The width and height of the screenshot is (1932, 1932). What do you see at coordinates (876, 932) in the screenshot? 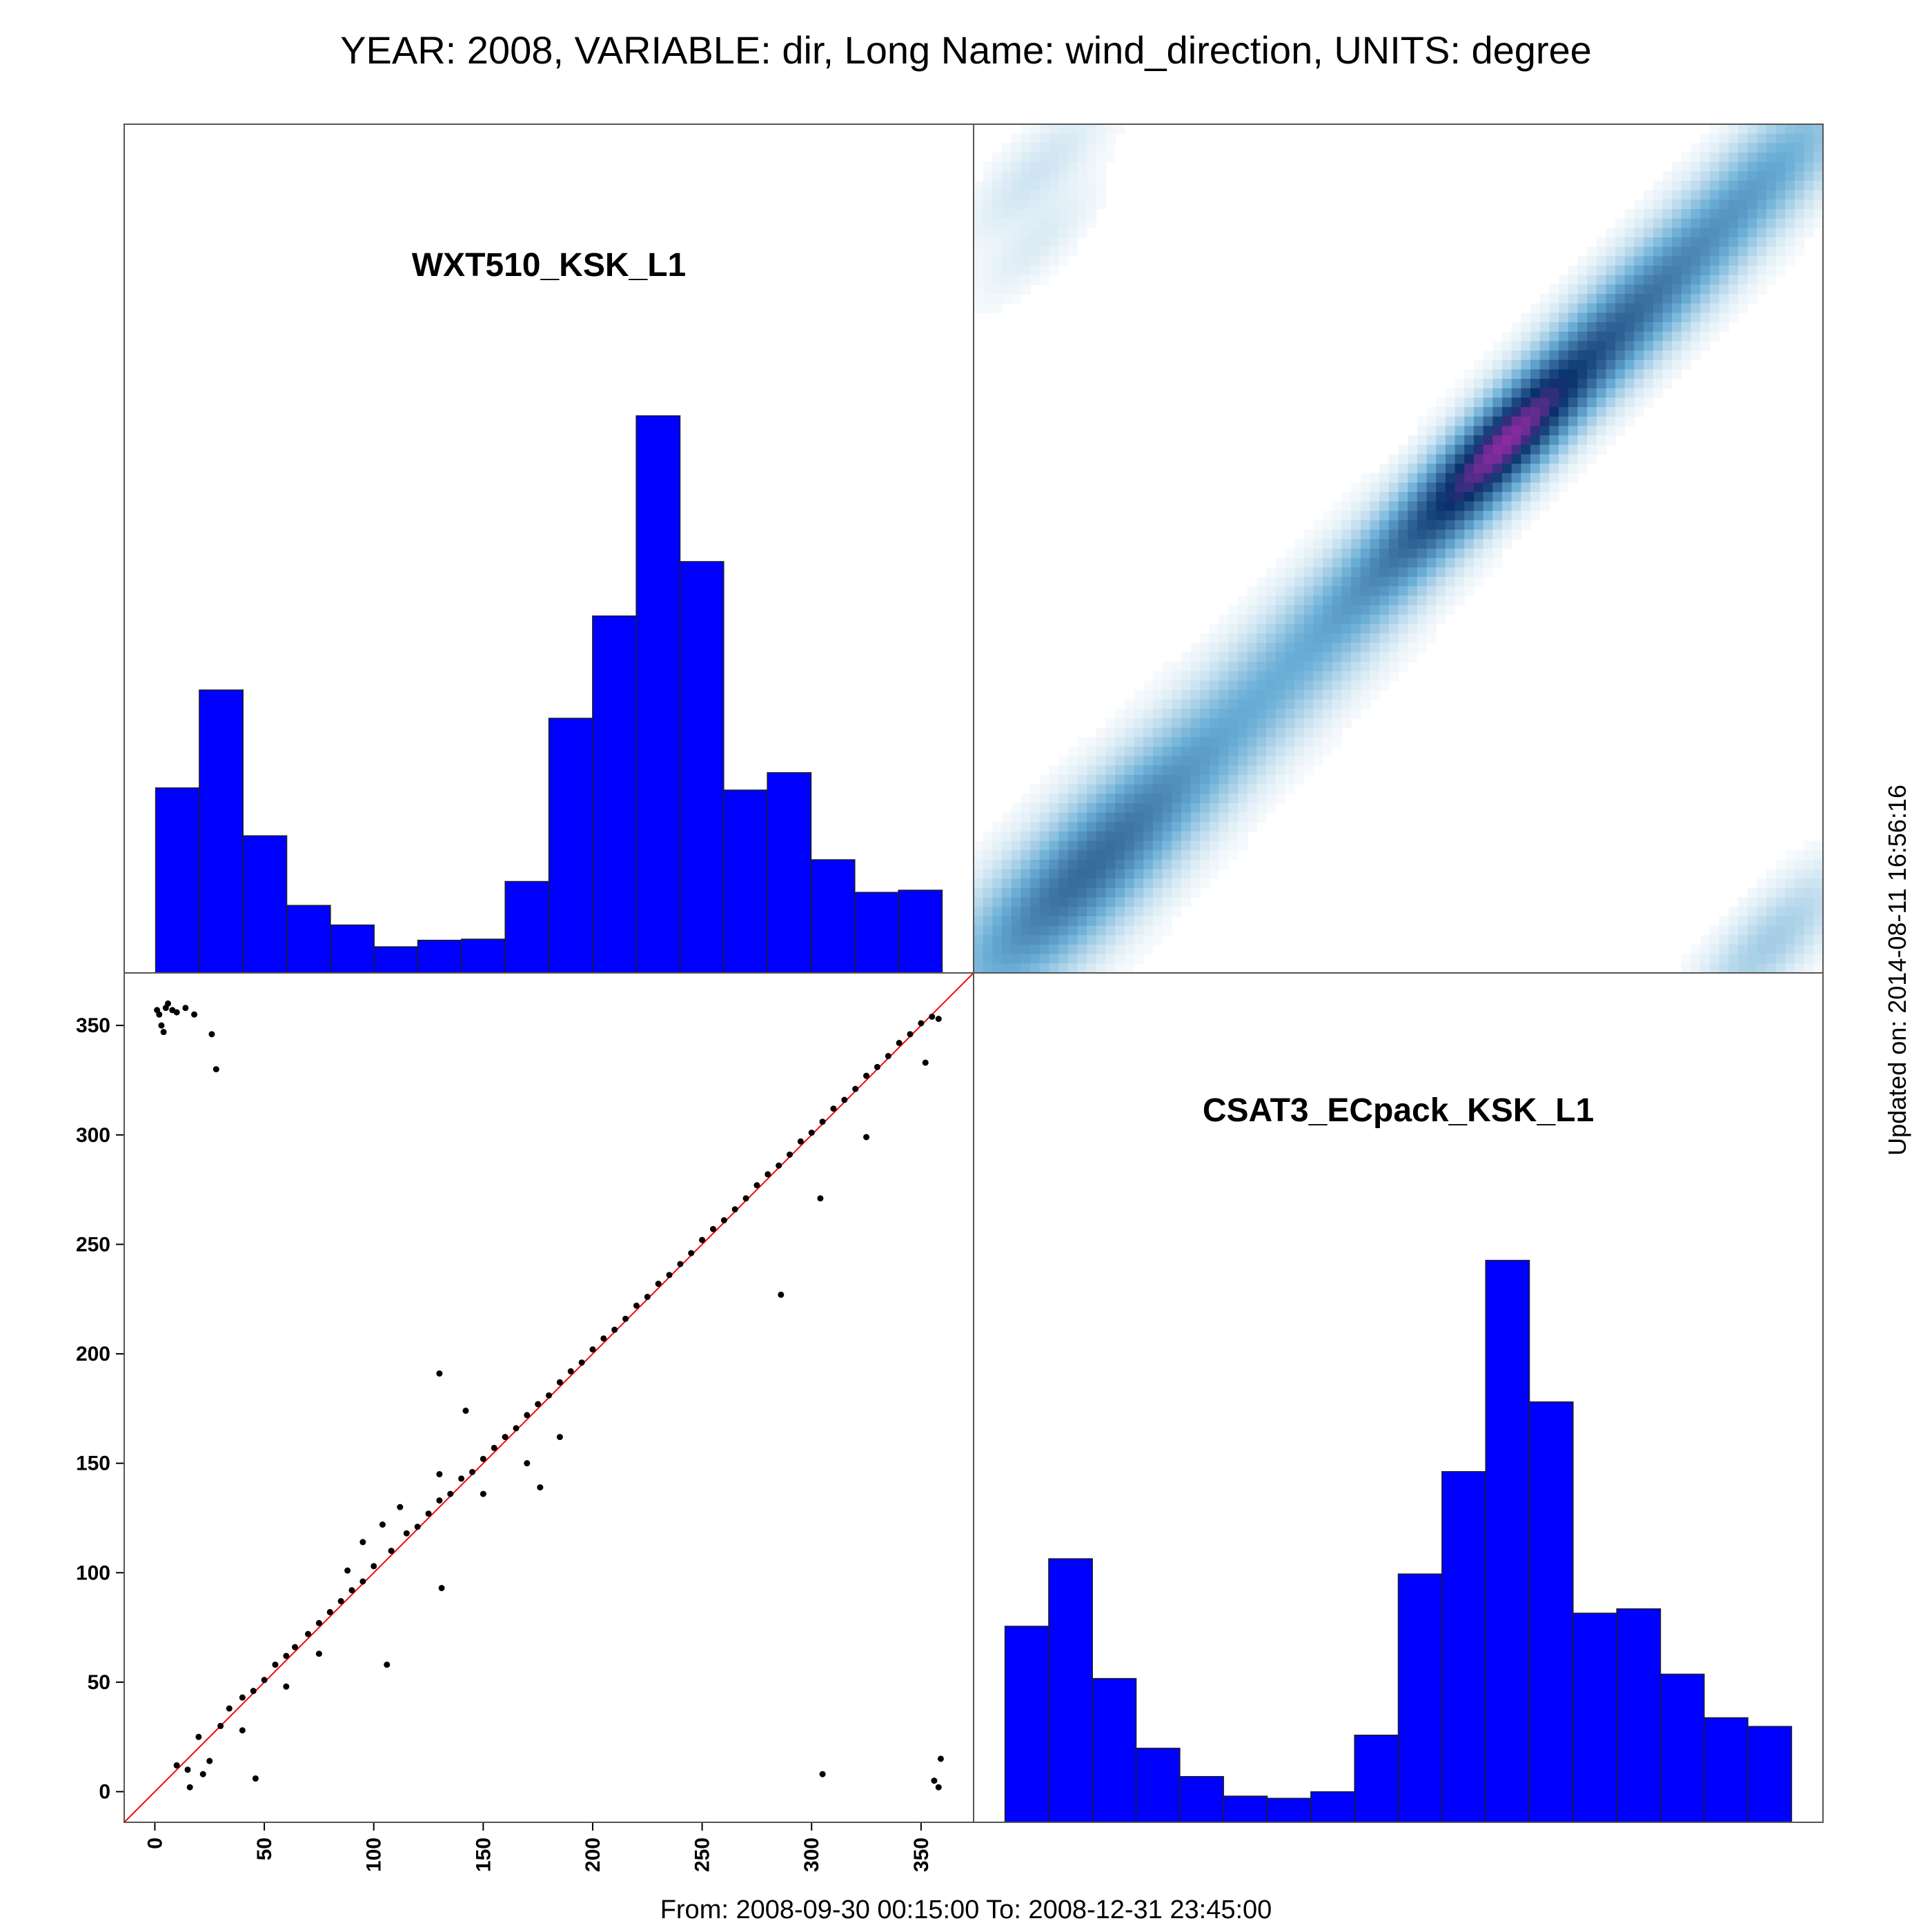
I see `histogram-bar` at bounding box center [876, 932].